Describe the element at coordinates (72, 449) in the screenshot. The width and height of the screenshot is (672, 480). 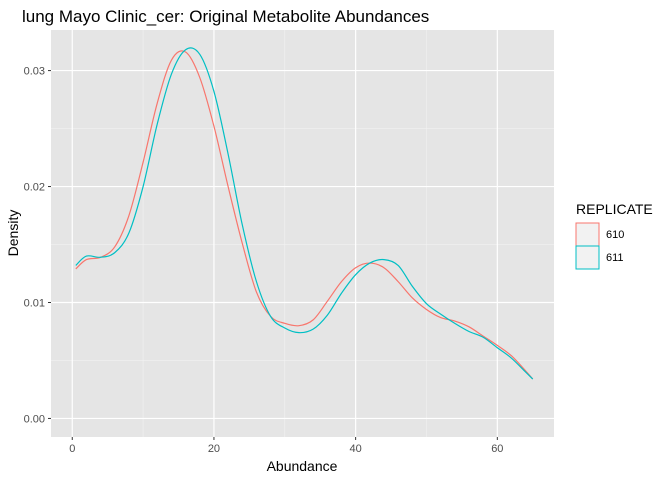
I see `x-tick-label: 0` at that location.